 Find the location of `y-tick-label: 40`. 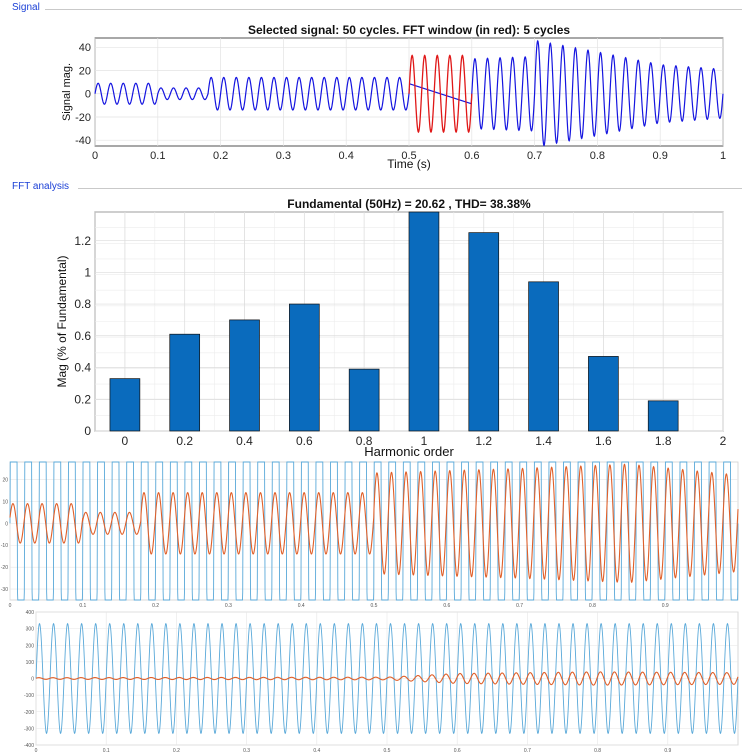

y-tick-label: 40 is located at coordinates (85, 48).